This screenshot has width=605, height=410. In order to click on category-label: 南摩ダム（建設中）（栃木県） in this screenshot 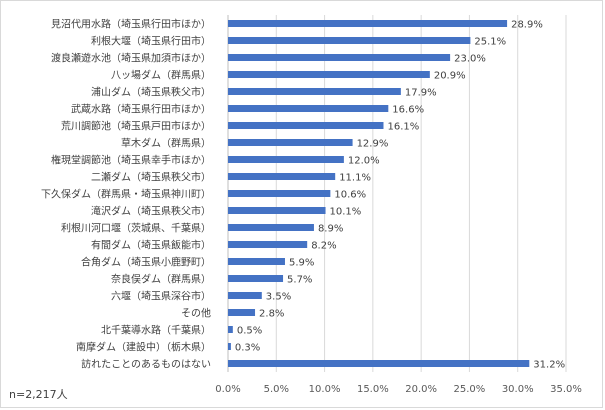, I will do `click(143, 347)`.